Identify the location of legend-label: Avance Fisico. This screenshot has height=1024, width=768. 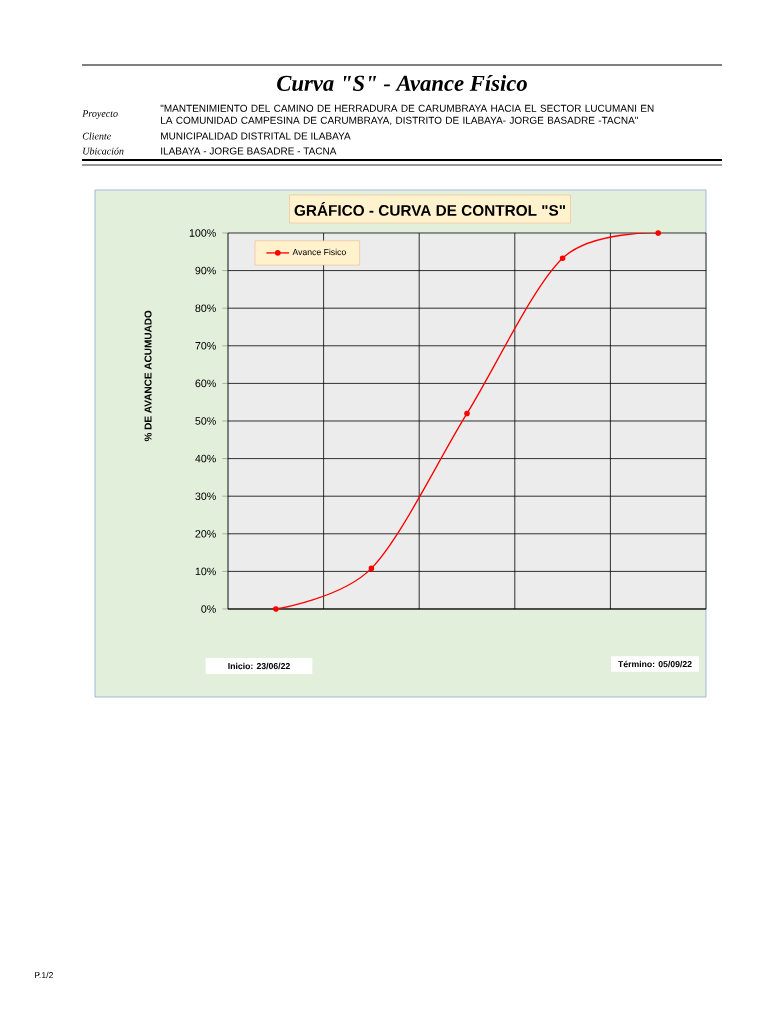
(319, 252).